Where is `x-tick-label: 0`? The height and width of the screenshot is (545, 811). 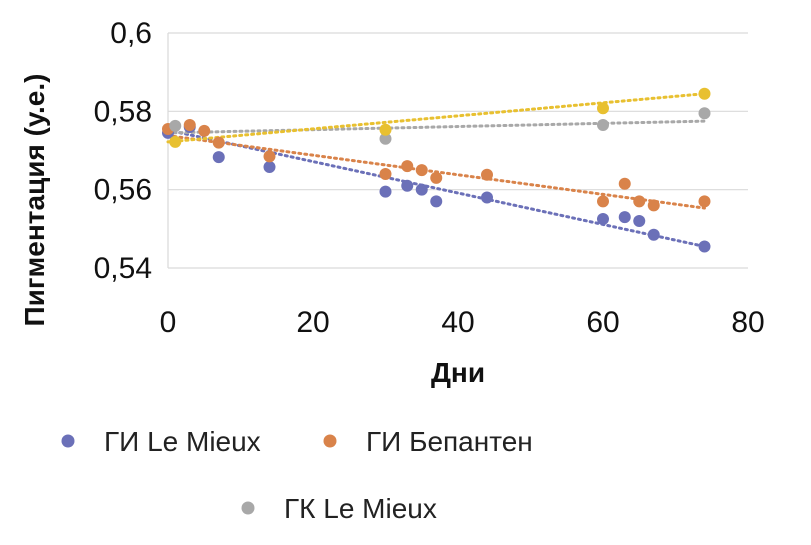 x-tick-label: 0 is located at coordinates (168, 322).